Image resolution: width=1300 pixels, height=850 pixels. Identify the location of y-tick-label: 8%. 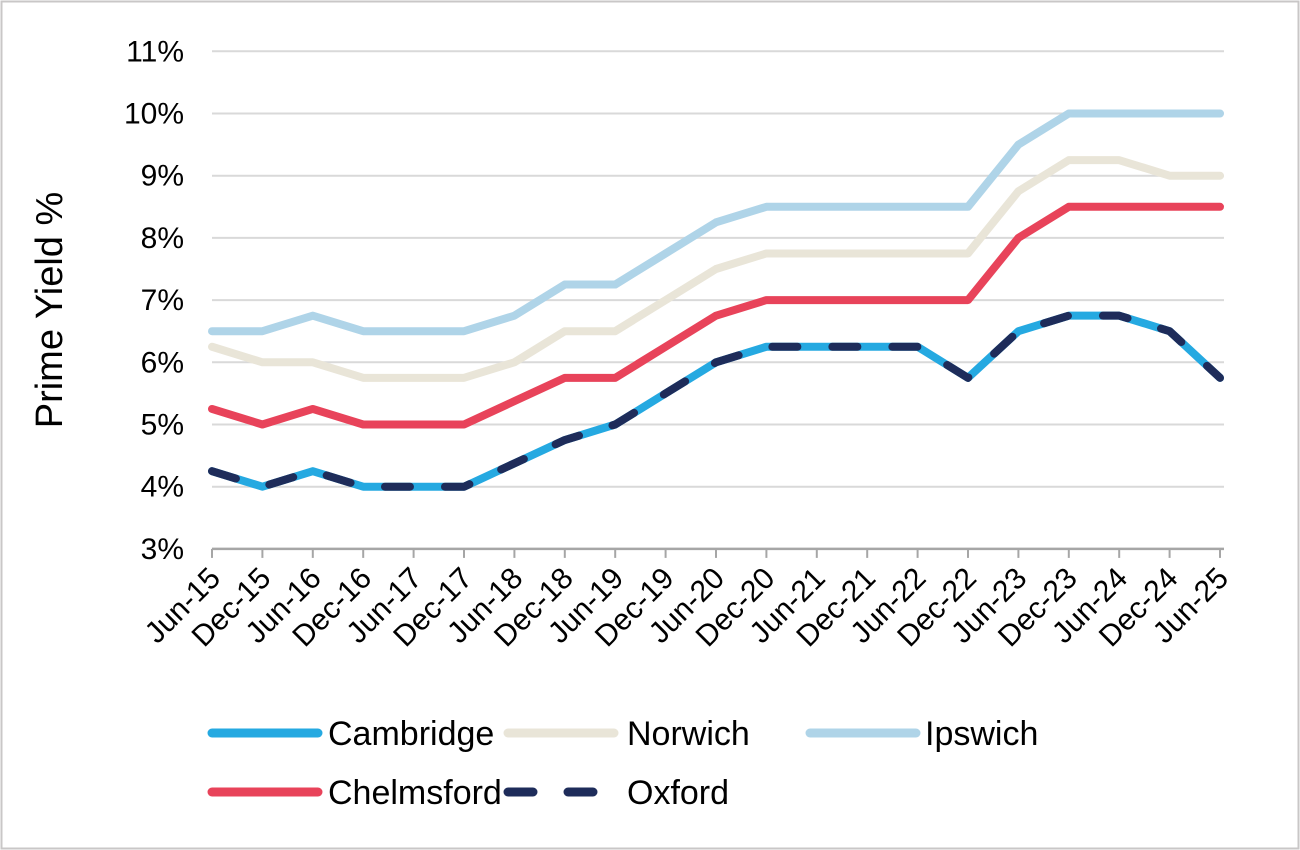
(162, 238).